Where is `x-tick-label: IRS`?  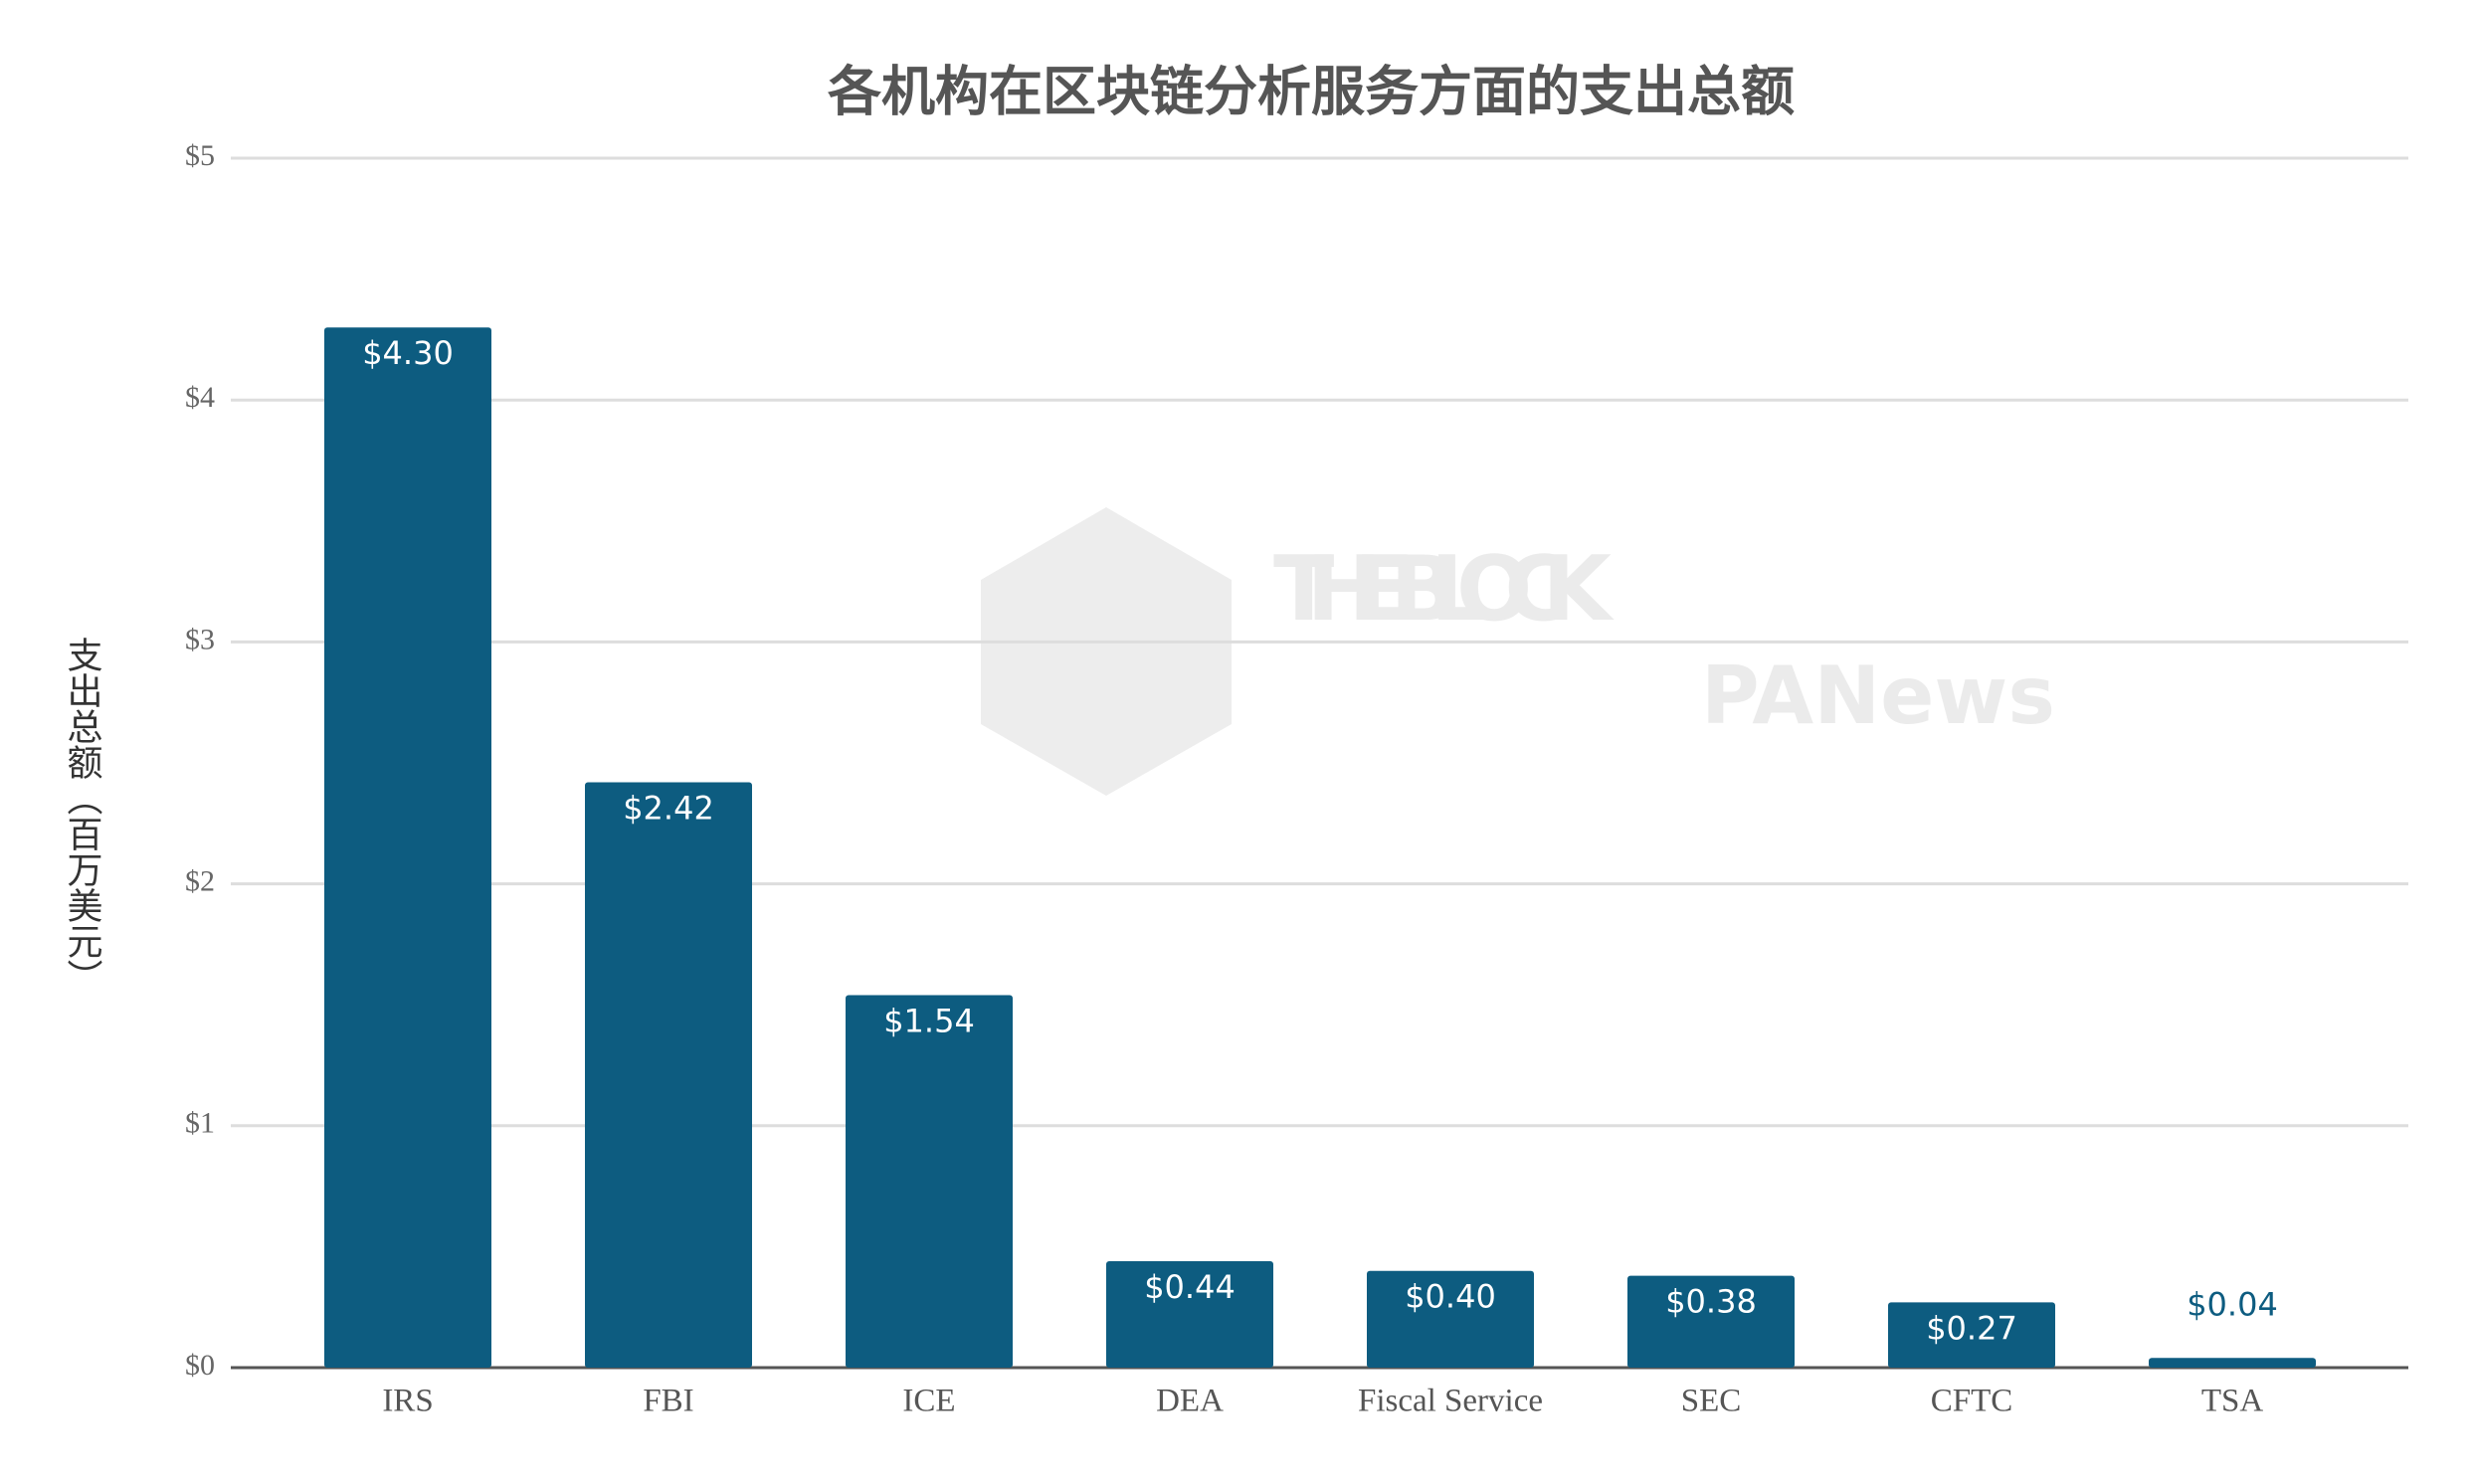
x-tick-label: IRS is located at coordinates (407, 1402).